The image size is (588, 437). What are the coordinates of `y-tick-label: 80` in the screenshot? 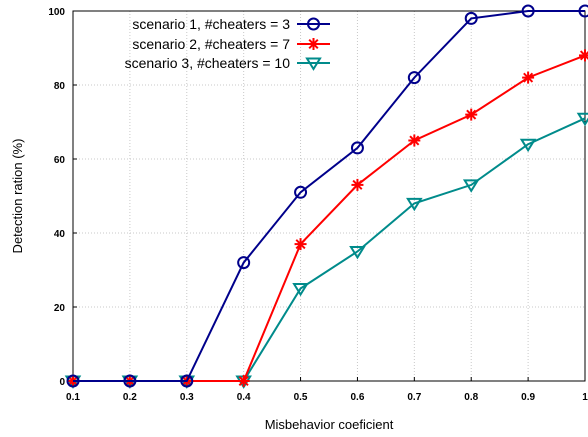 It's located at (60, 86).